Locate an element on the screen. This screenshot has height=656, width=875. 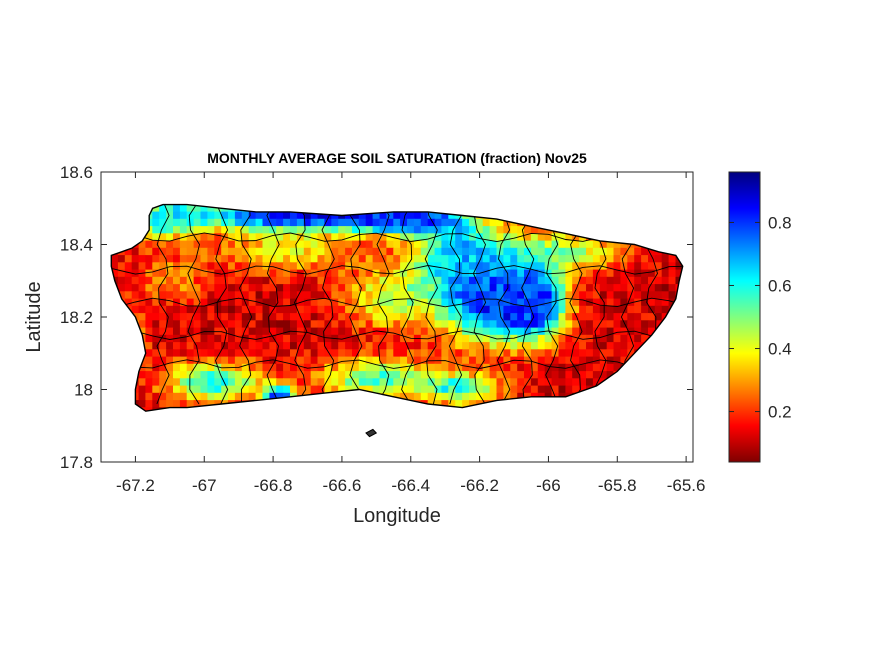
y-tick-label: 18 is located at coordinates (83, 390).